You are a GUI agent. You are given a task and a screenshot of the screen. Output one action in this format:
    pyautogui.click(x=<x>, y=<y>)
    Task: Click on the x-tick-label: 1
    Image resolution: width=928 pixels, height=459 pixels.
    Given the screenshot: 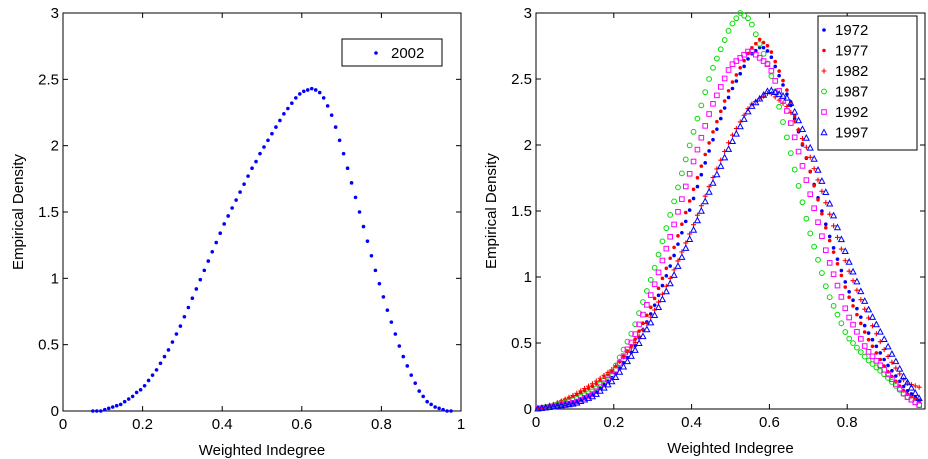 What is the action you would take?
    pyautogui.click(x=461, y=424)
    